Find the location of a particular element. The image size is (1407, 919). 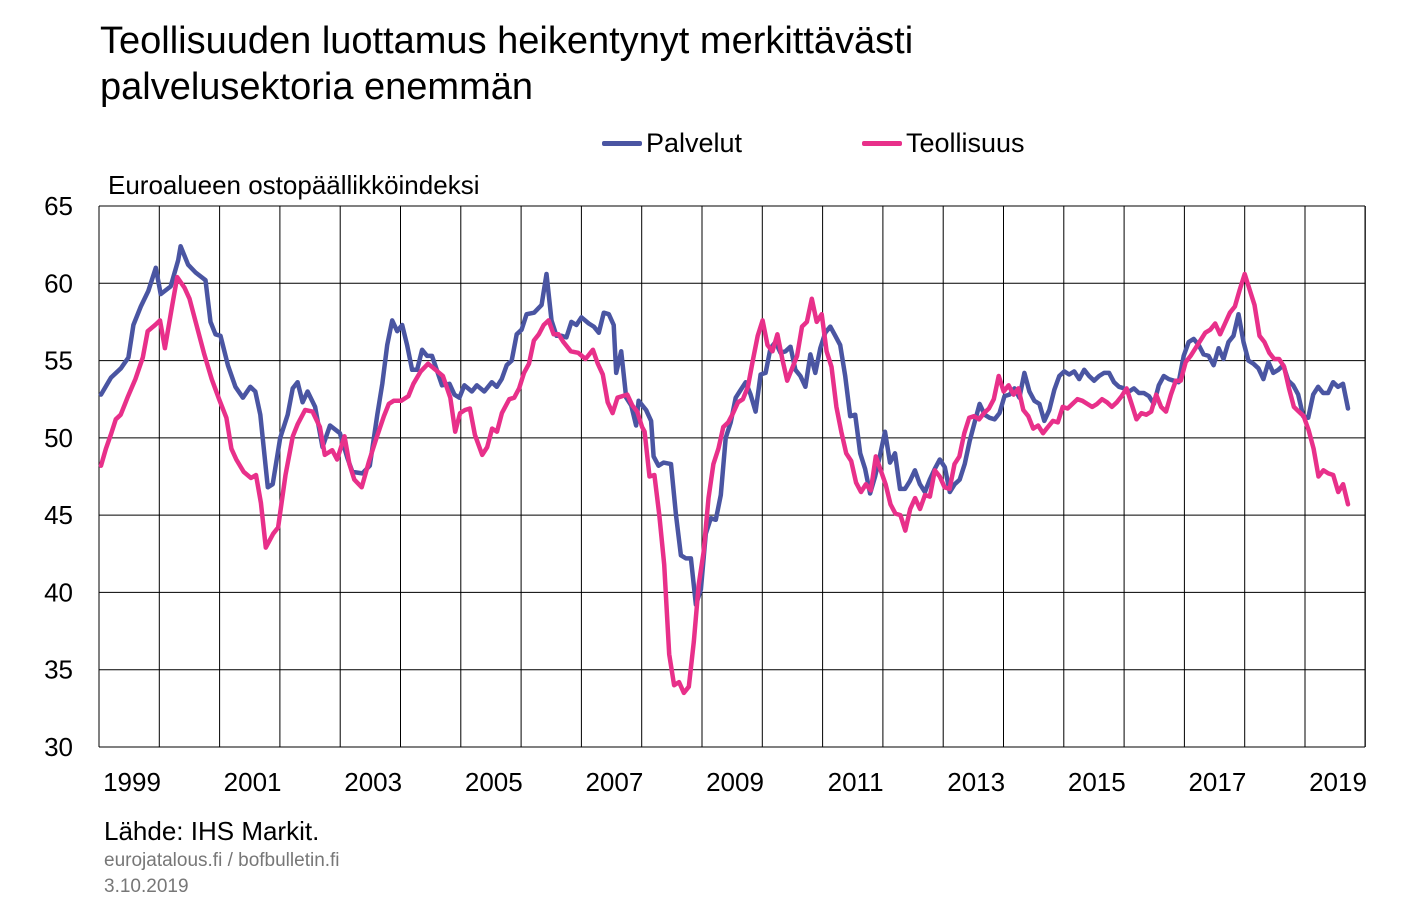

chart-subtitle: Euroalueen ostopäällikköindeksi is located at coordinates (294, 185).